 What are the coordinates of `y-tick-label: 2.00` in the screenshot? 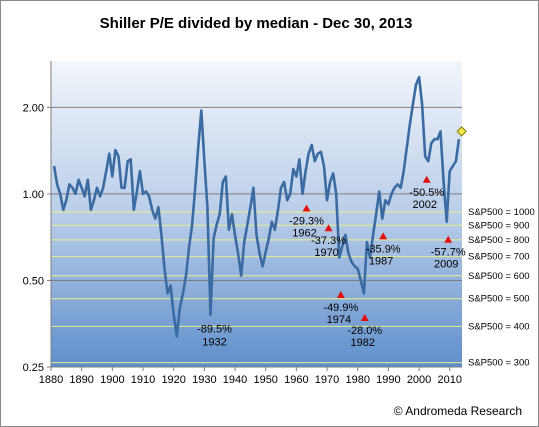 It's located at (33, 108).